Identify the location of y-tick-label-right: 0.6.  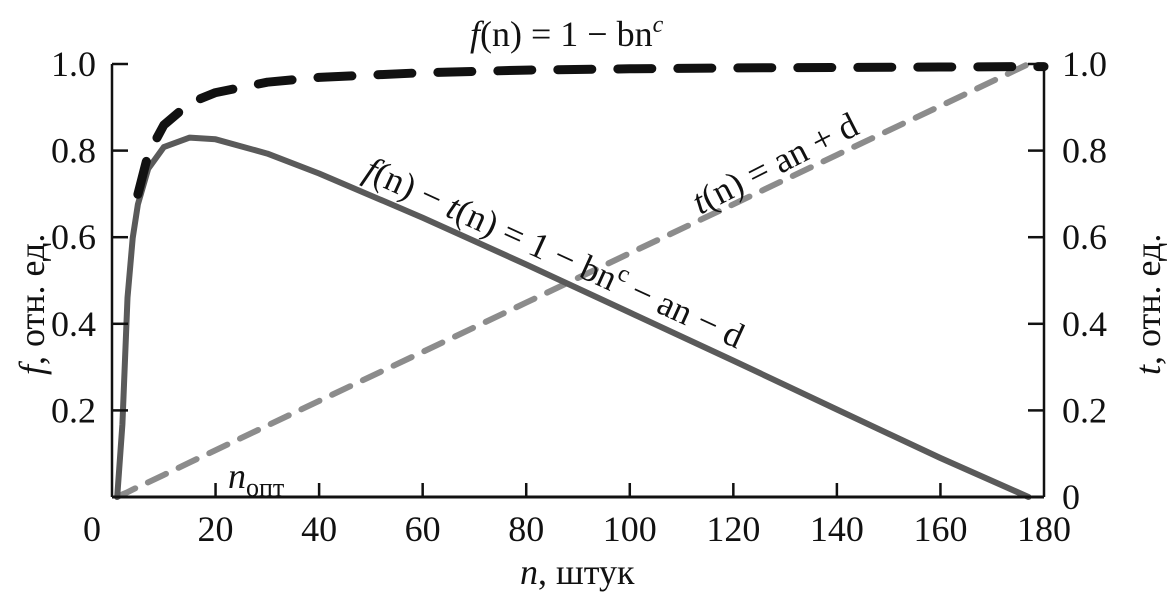
(1084, 237).